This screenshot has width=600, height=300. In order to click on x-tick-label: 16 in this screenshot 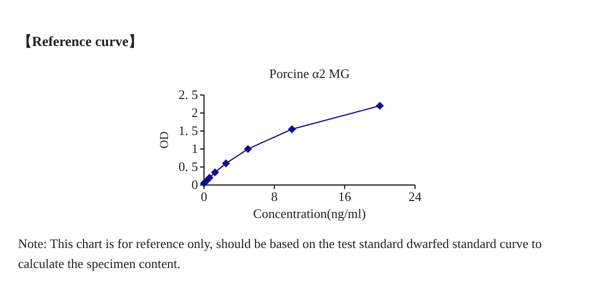, I will do `click(345, 196)`.